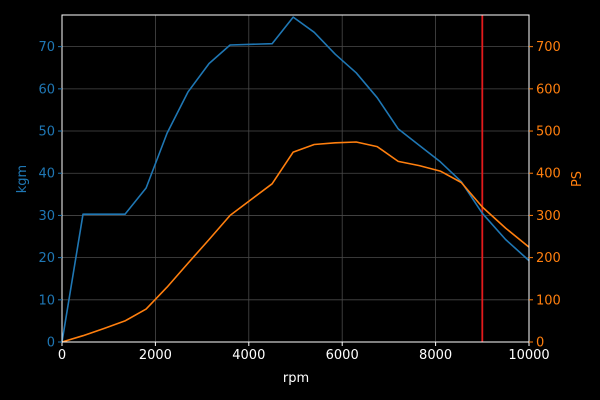 The image size is (600, 400). Describe the element at coordinates (548, 89) in the screenshot. I see `right-tick-label: 600` at that location.